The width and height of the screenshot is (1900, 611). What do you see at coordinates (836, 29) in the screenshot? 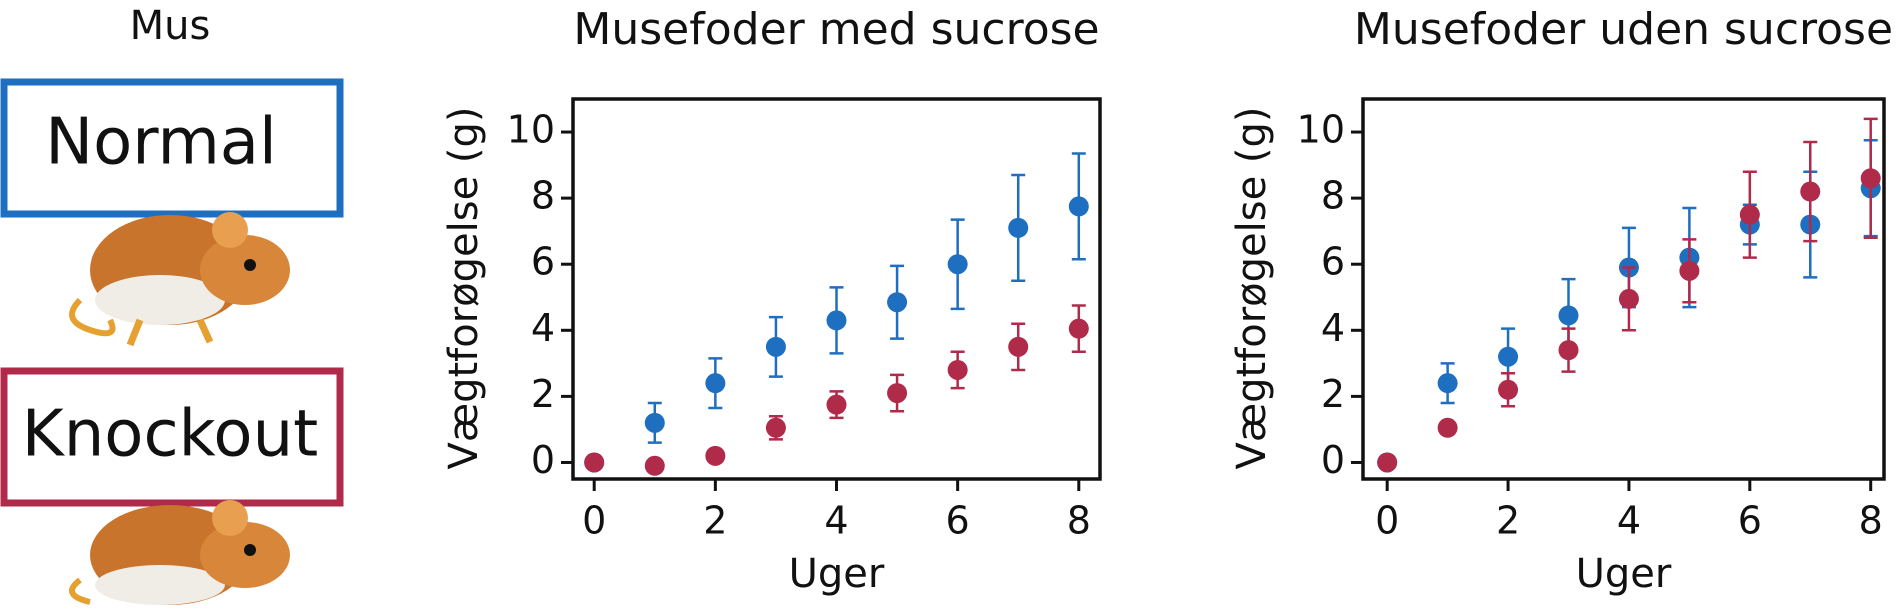
I see `chart-title: Musefoder med sucrose` at bounding box center [836, 29].